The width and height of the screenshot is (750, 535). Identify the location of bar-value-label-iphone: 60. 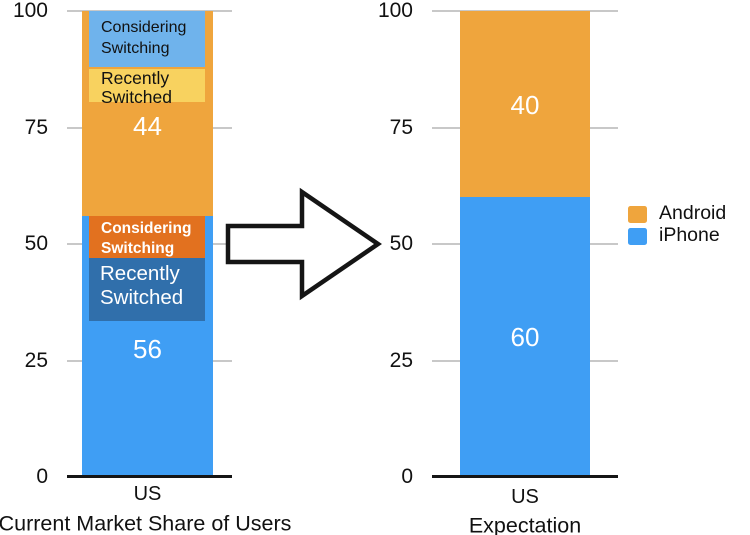
(525, 337).